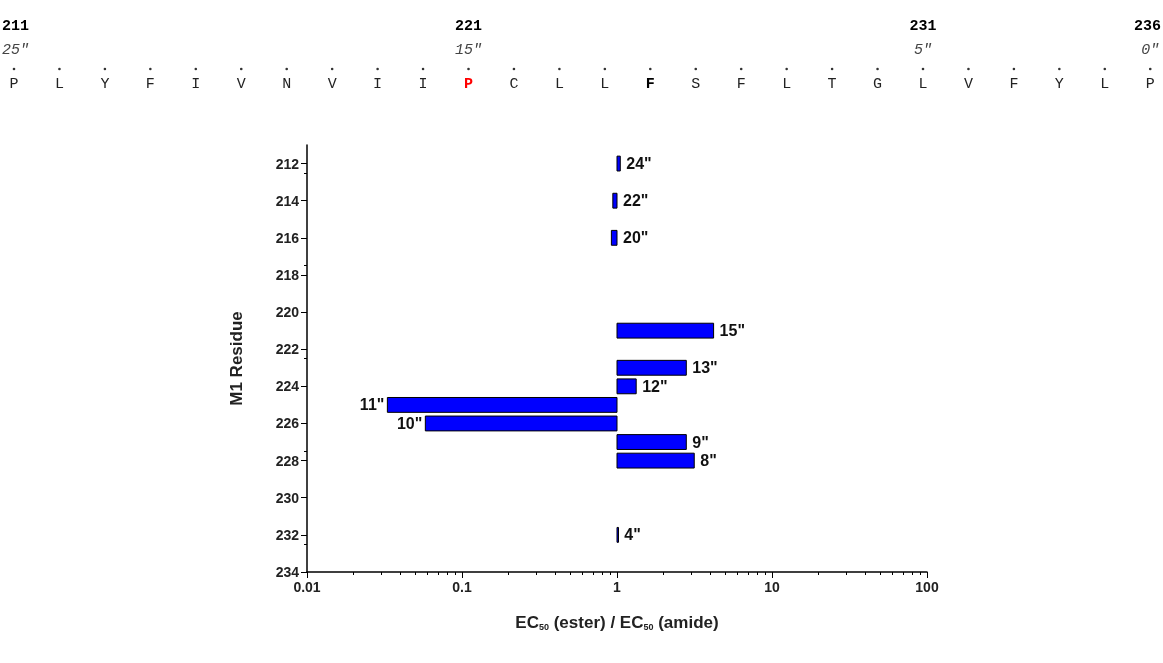 The image size is (1163, 663). Describe the element at coordinates (1147, 26) in the screenshot. I see `text: 236` at that location.